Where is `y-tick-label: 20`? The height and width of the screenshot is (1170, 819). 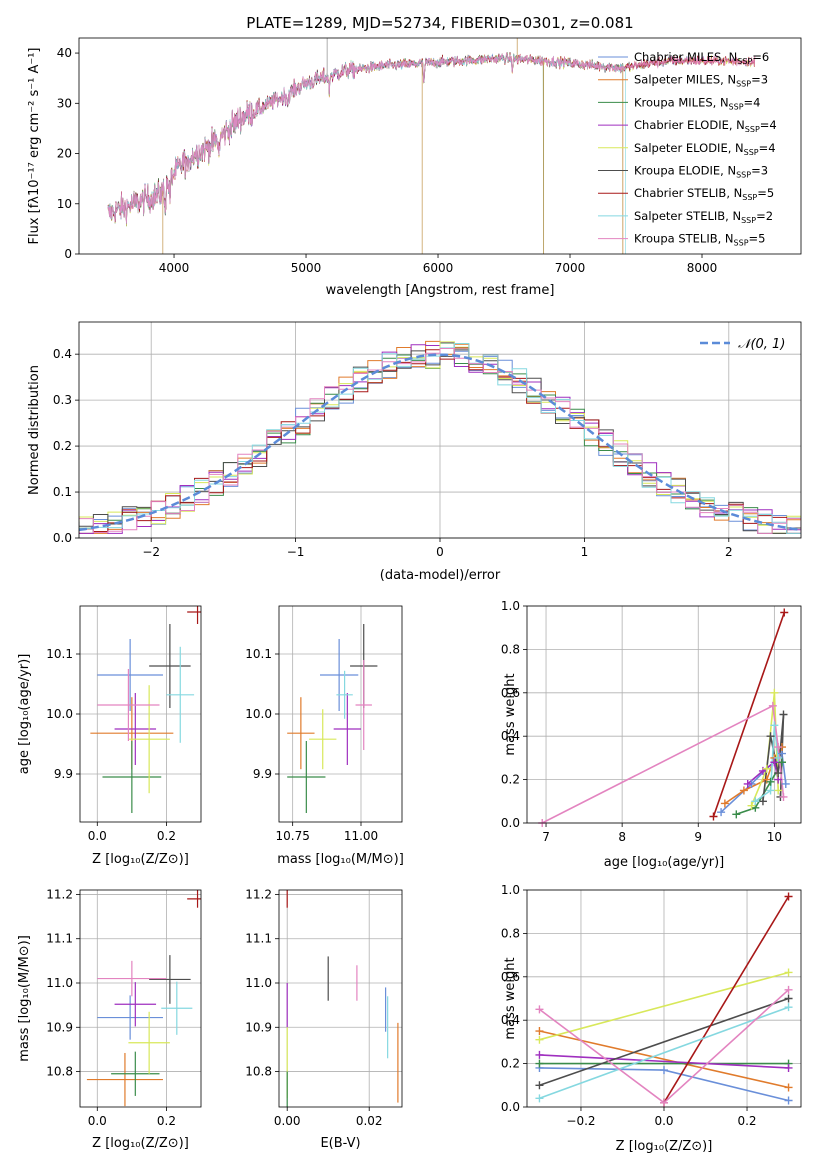
y-tick-label: 20 is located at coordinates (64, 154).